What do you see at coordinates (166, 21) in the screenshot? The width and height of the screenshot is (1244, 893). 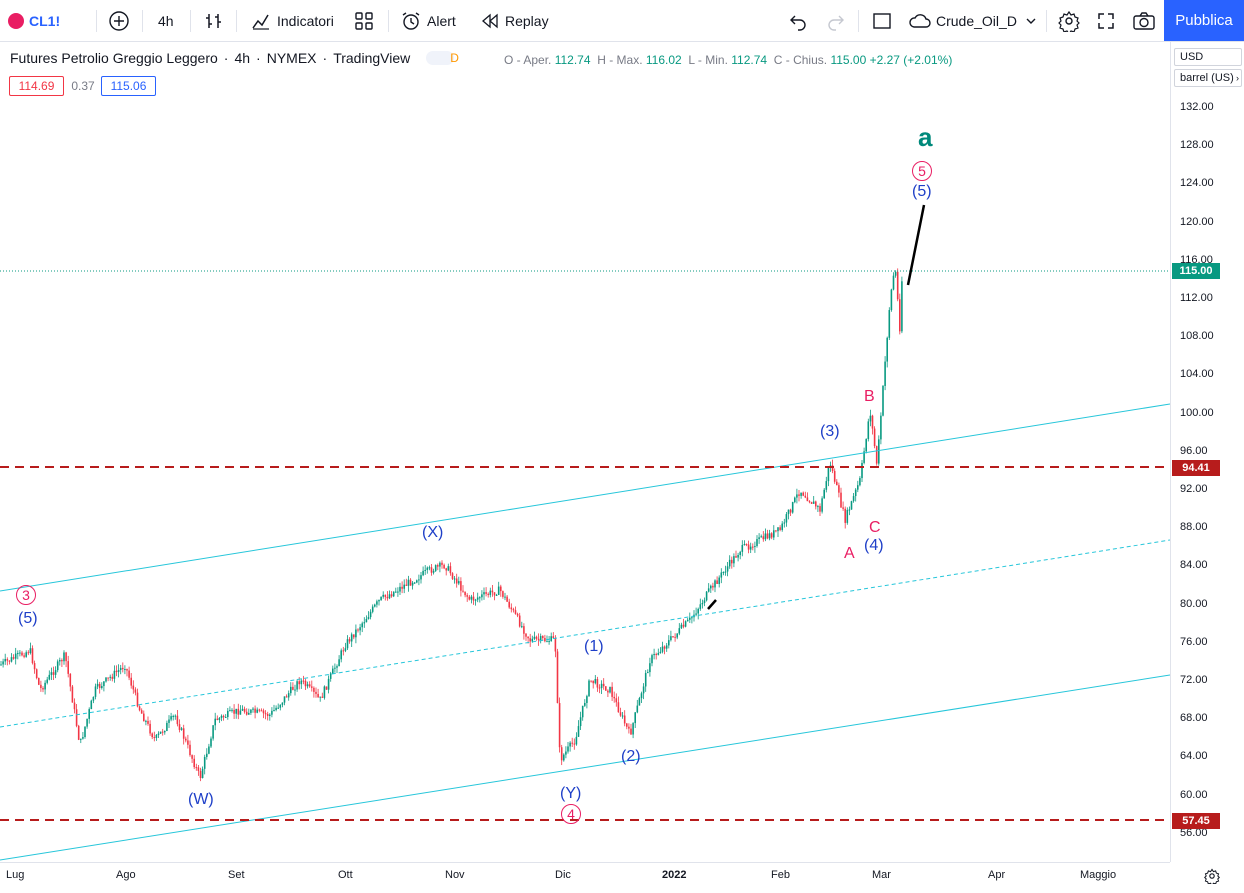 I see `interval-button: 4h` at bounding box center [166, 21].